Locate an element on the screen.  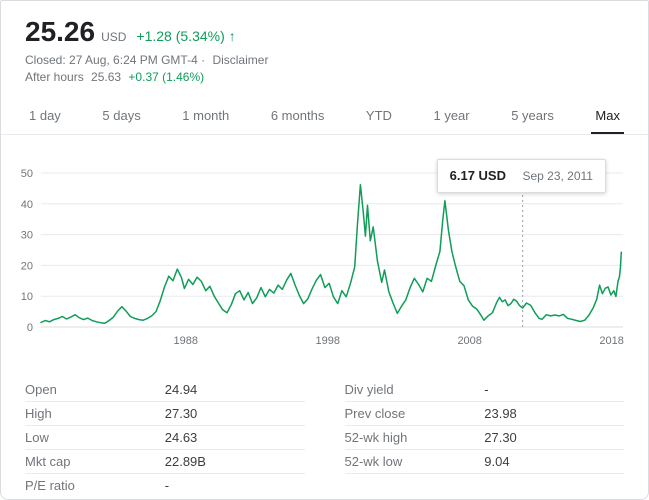
tab-max: Max is located at coordinates (607, 116).